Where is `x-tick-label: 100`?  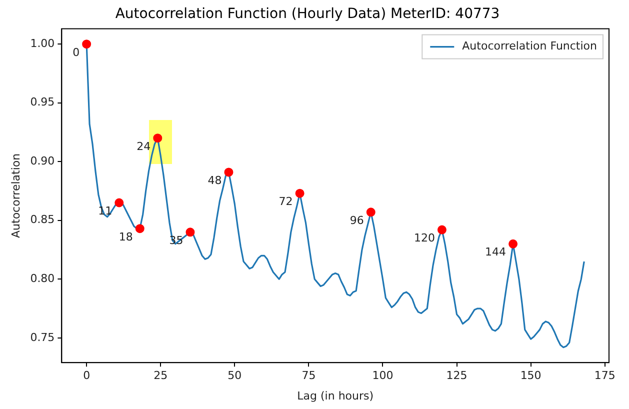
x-tick-label: 100 is located at coordinates (383, 375).